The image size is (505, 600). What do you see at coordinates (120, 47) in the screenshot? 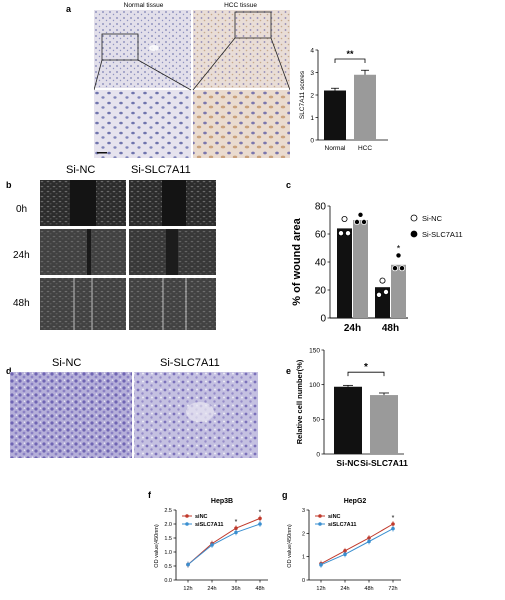
I see `normal-zoom-box` at bounding box center [120, 47].